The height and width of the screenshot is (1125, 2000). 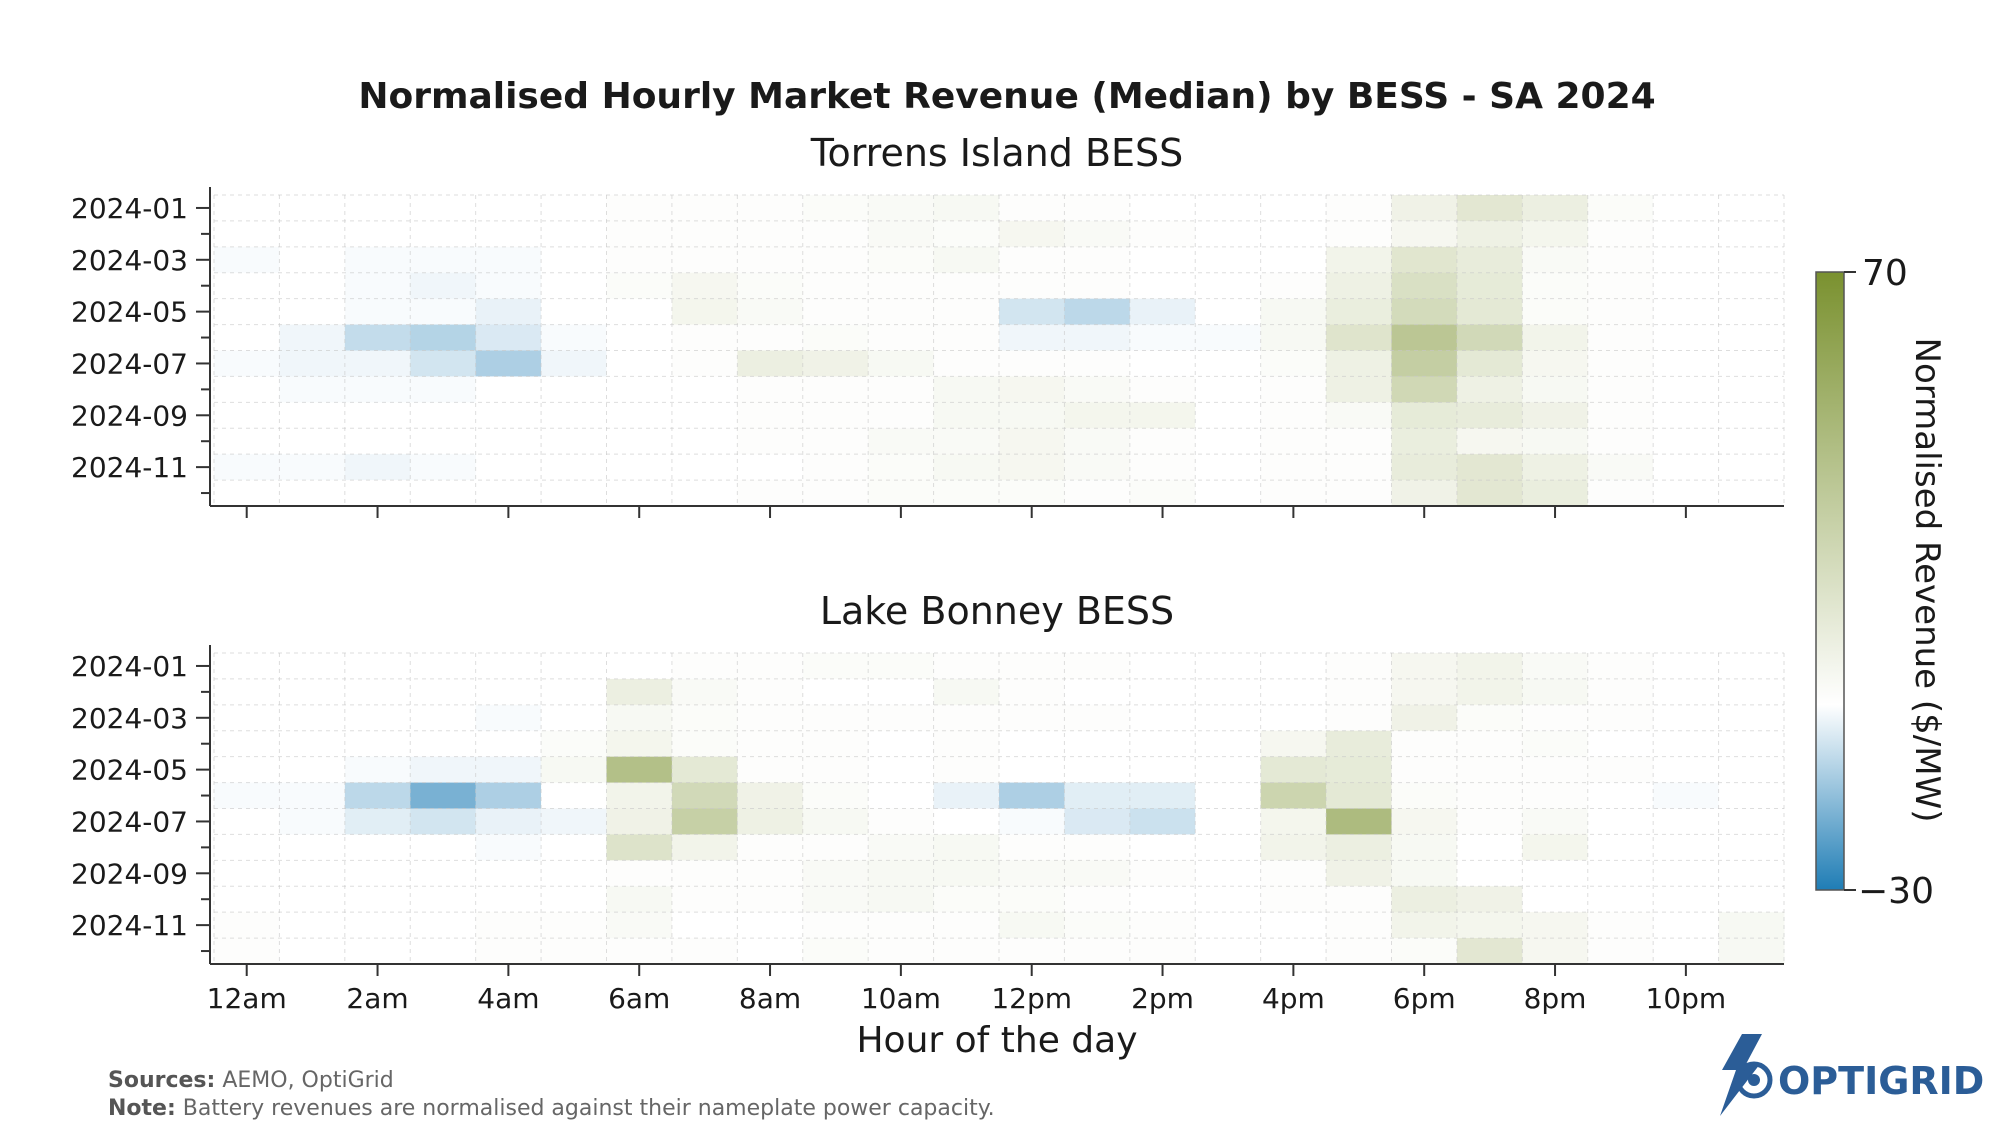 I want to click on x-tick-label: 6pm, so click(x=1424, y=998).